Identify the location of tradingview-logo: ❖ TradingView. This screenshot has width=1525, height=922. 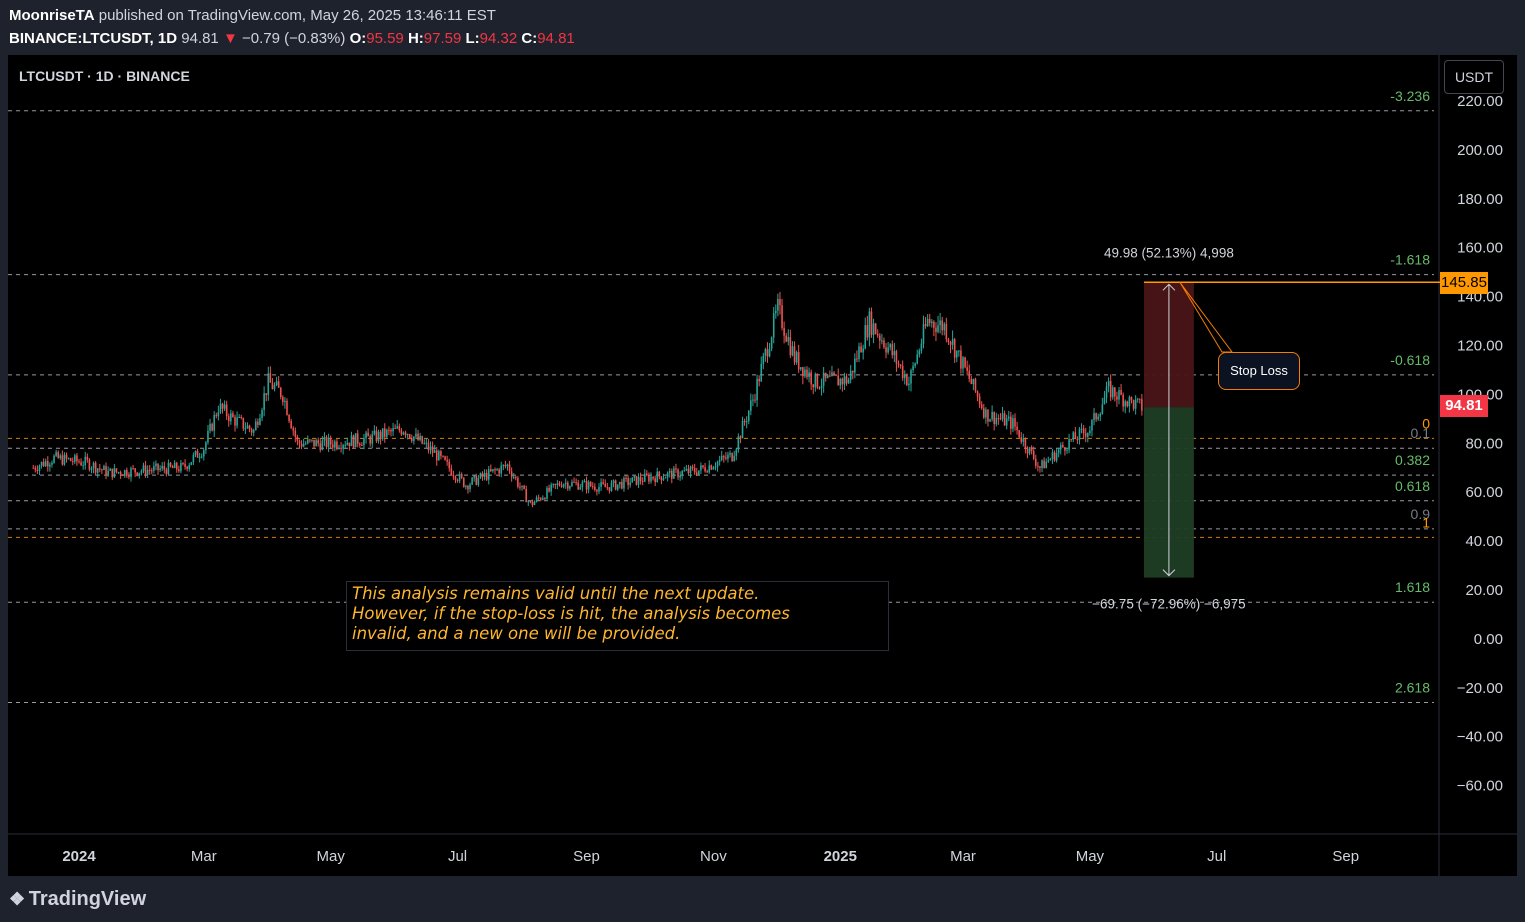
(77, 899).